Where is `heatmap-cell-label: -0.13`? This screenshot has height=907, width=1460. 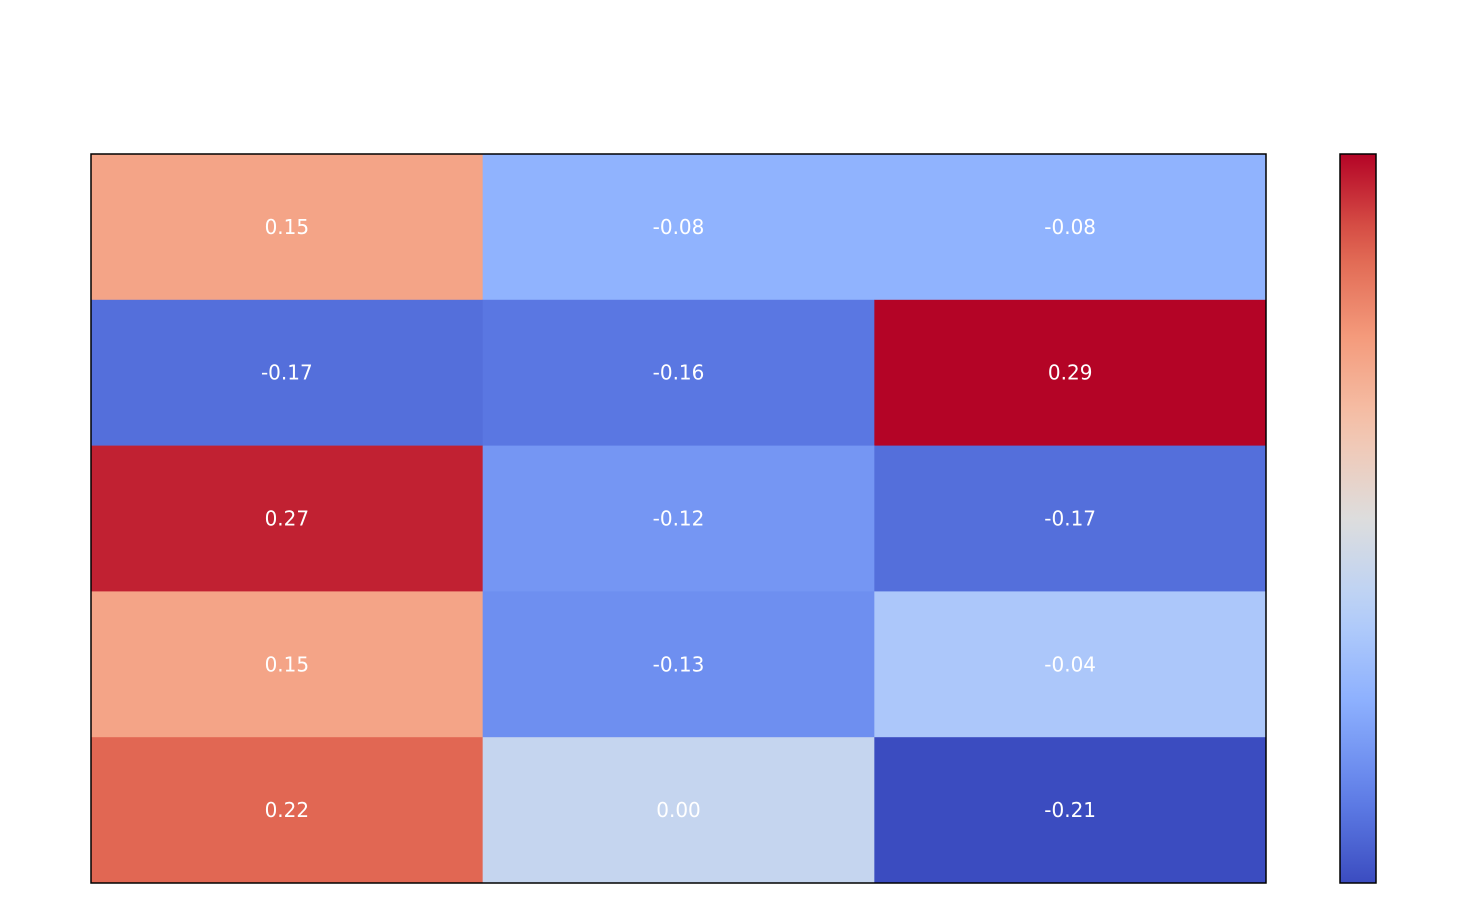 heatmap-cell-label: -0.13 is located at coordinates (679, 664).